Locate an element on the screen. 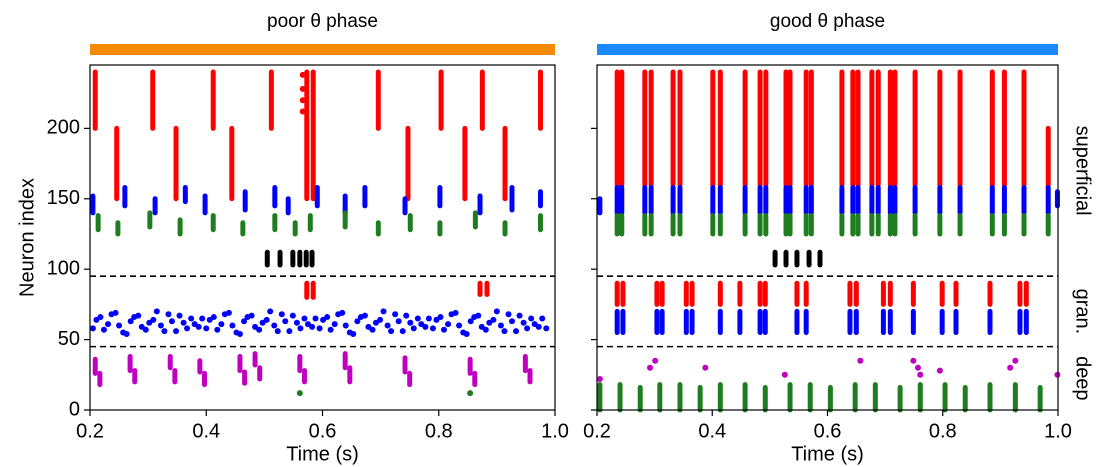  y-tick-label: 150 is located at coordinates (63, 198).